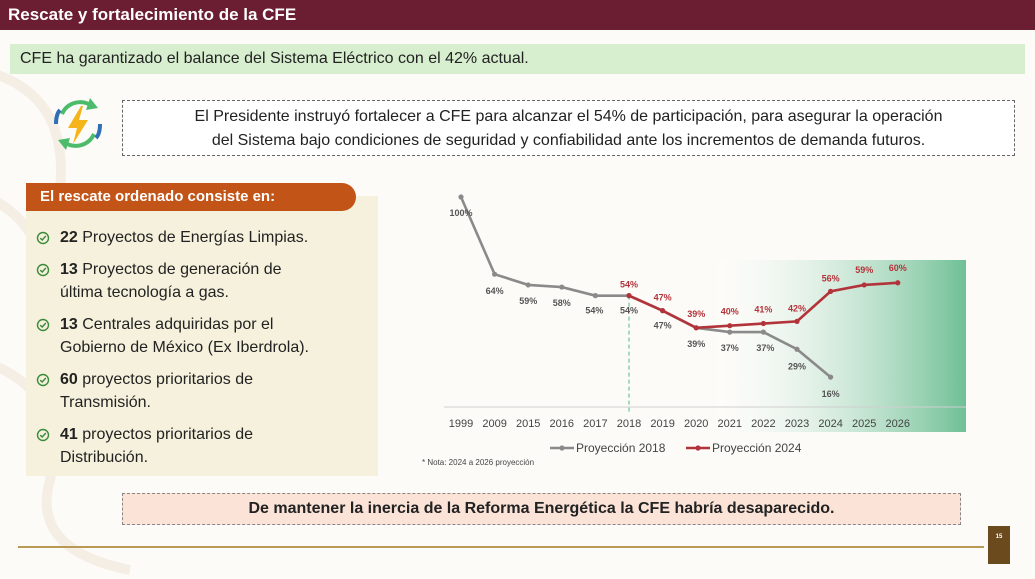 This screenshot has width=1035, height=579. What do you see at coordinates (595, 424) in the screenshot?
I see `x-tick-label: 2017` at bounding box center [595, 424].